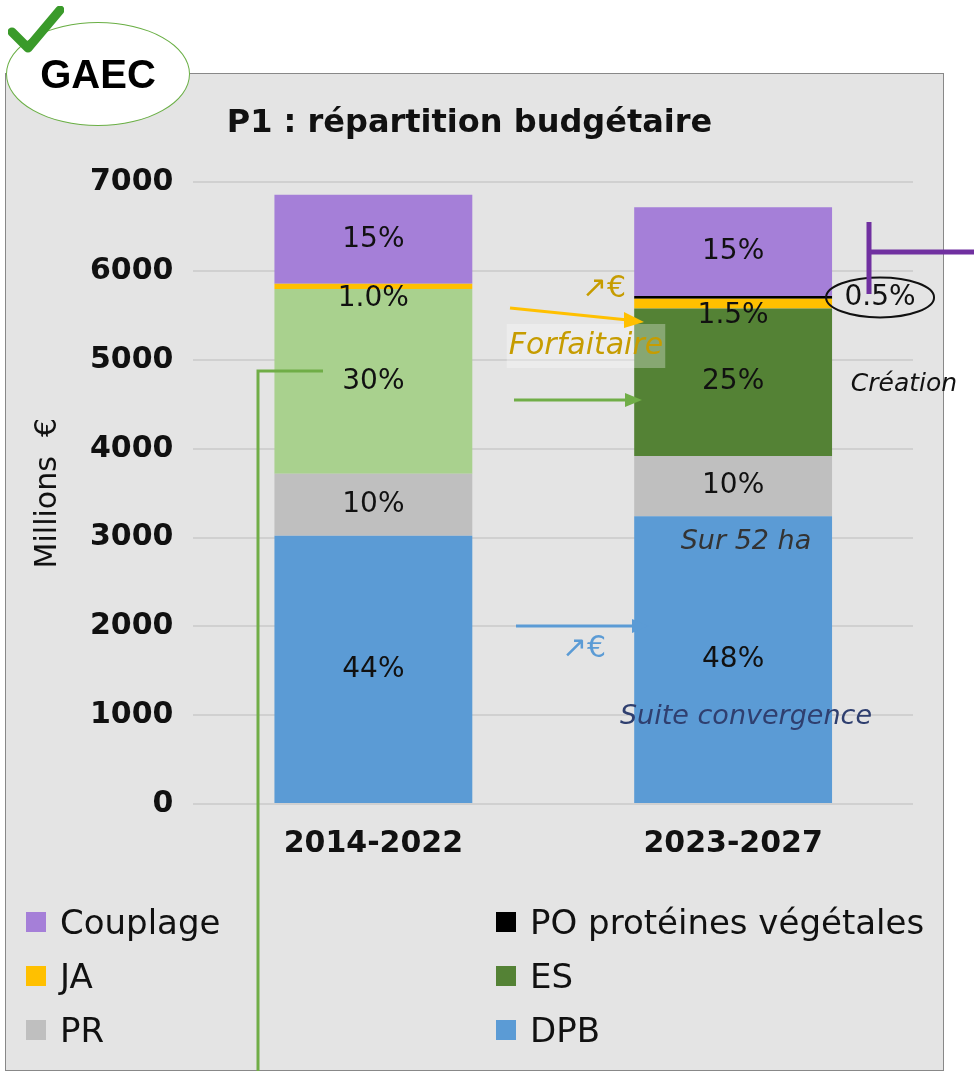 This screenshot has height=1071, width=974. Describe the element at coordinates (552, 976) in the screenshot. I see `legend-label: ES` at that location.